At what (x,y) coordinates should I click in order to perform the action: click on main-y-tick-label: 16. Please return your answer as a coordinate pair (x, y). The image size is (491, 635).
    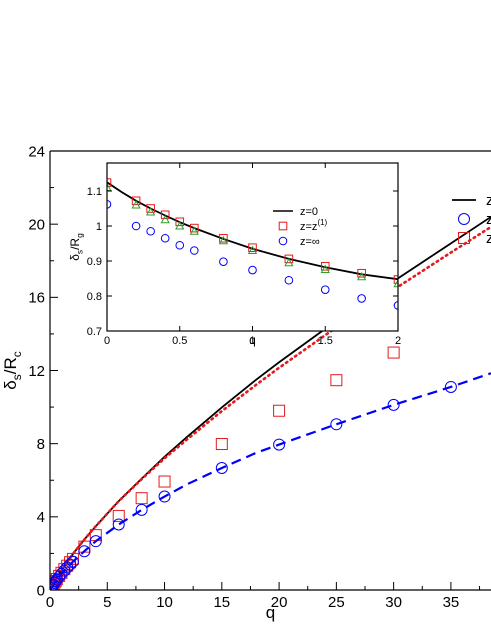
    Looking at the image, I should click on (36, 298).